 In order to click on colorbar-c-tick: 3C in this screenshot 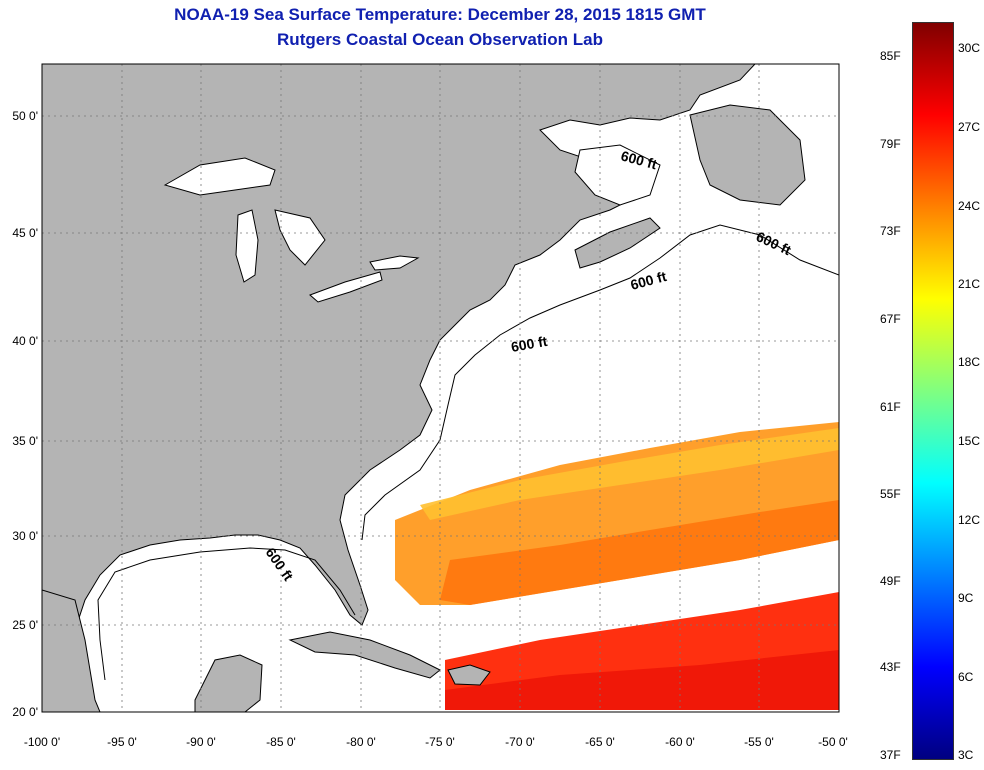, I will do `click(966, 755)`.